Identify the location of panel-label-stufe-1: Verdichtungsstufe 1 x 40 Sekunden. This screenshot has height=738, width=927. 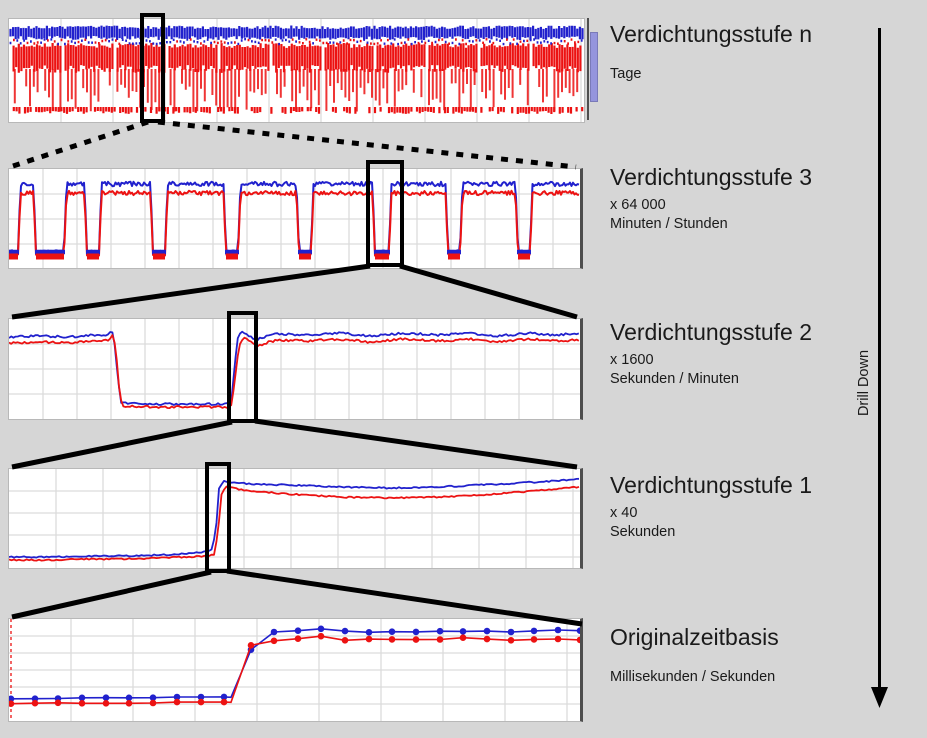
(711, 506).